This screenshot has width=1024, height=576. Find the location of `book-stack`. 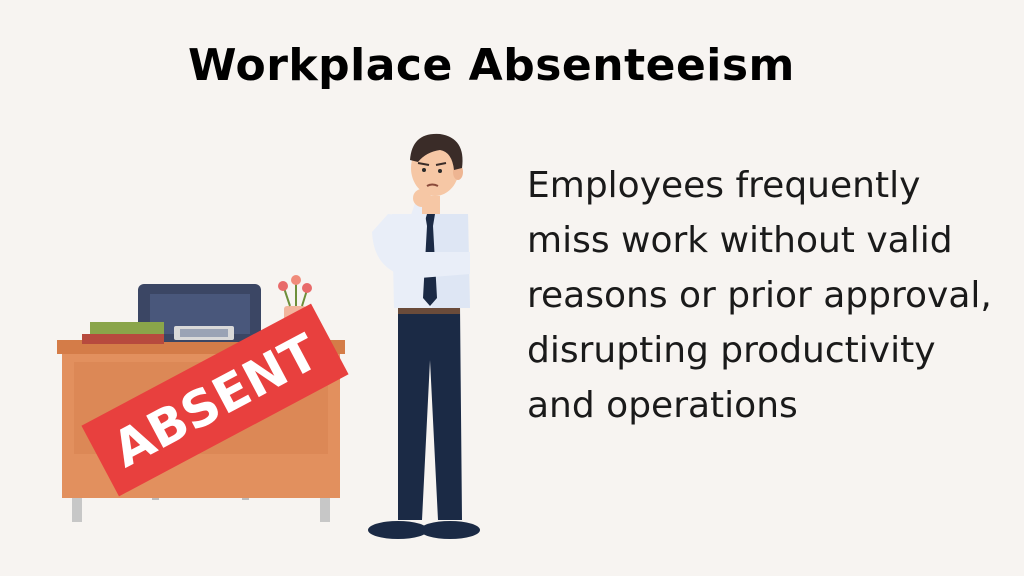

book-stack is located at coordinates (123, 333).